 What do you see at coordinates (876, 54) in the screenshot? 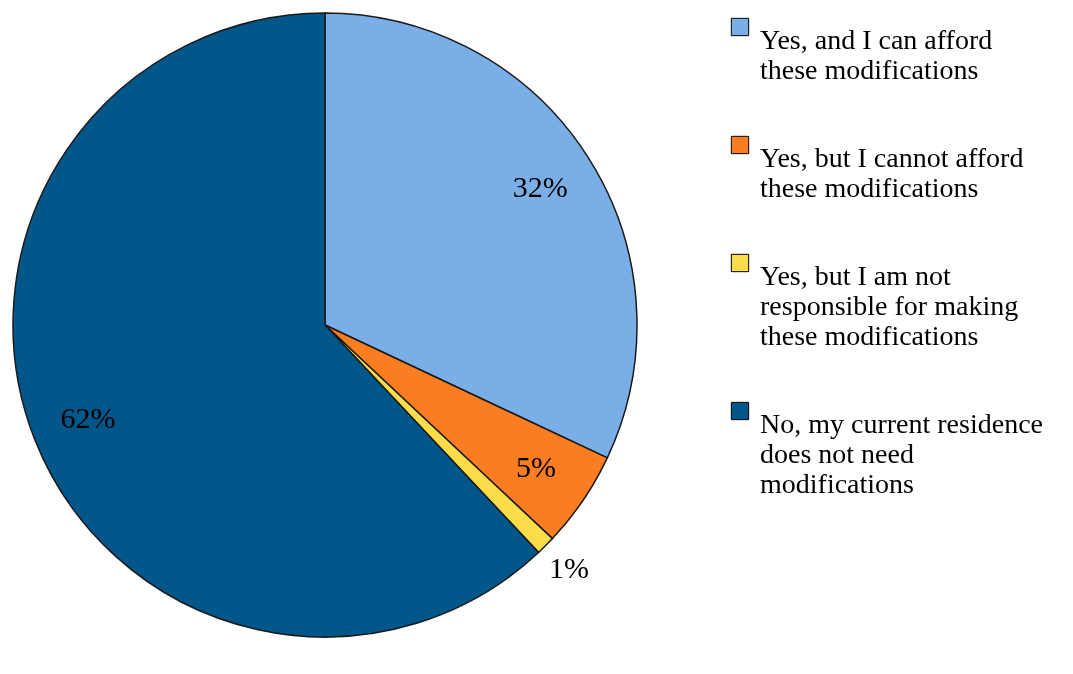
I see `legend-label: Yes, and I can afford these modifications` at bounding box center [876, 54].